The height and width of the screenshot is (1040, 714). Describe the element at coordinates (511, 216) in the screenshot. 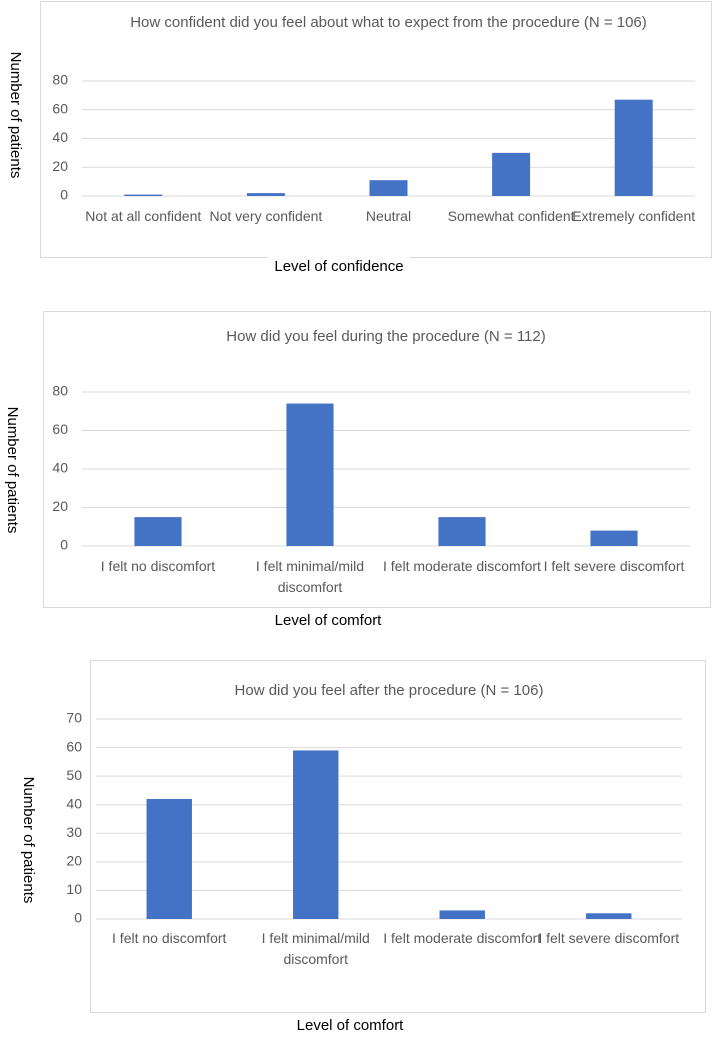

I see `x-tick-label: Somewhat confident` at that location.